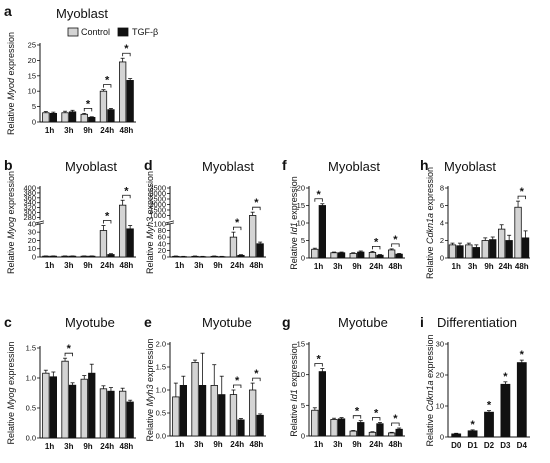 The image size is (550, 463). What do you see at coordinates (161, 344) in the screenshot?
I see `y-tick-label: 2.0` at bounding box center [161, 344].